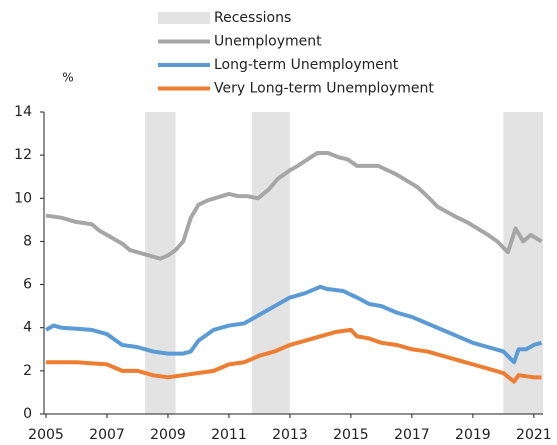  I want to click on y-tick-label: 4, so click(27, 328).